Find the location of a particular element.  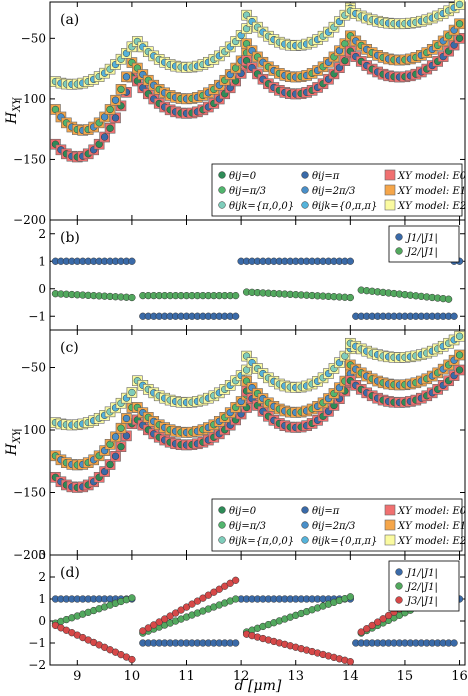

x-axis: 9 10 11 12 13 14 15 16 is located at coordinates (270, 676).